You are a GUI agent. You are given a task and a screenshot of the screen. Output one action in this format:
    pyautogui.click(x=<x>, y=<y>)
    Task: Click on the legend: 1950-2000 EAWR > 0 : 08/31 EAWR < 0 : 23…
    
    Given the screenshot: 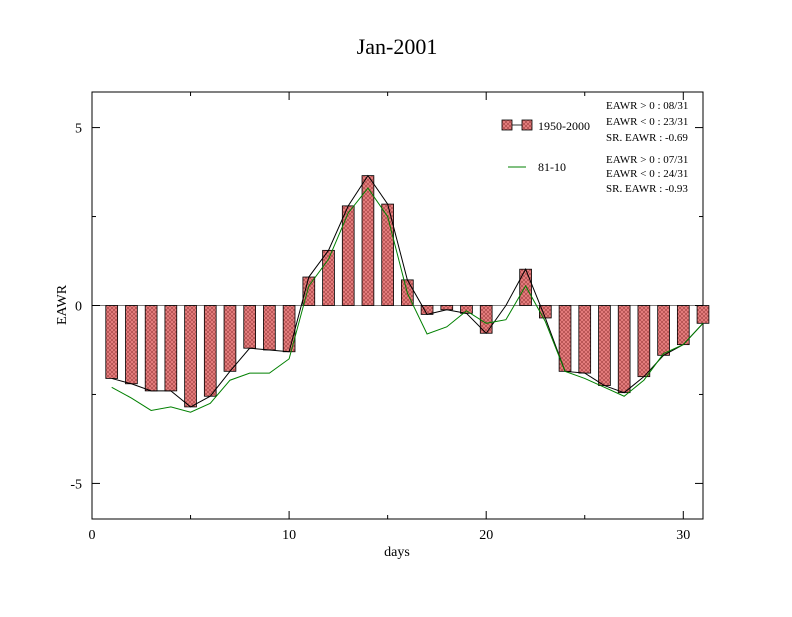 What is the action you would take?
    pyautogui.click(x=594, y=147)
    